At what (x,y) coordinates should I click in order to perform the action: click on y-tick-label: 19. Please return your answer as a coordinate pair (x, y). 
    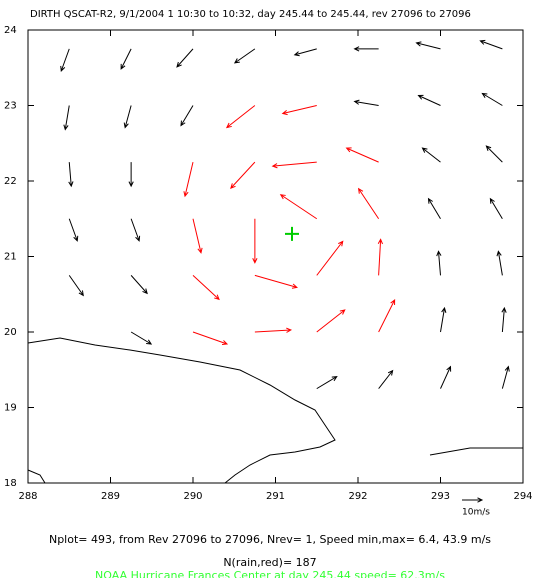
    Looking at the image, I should click on (10, 408).